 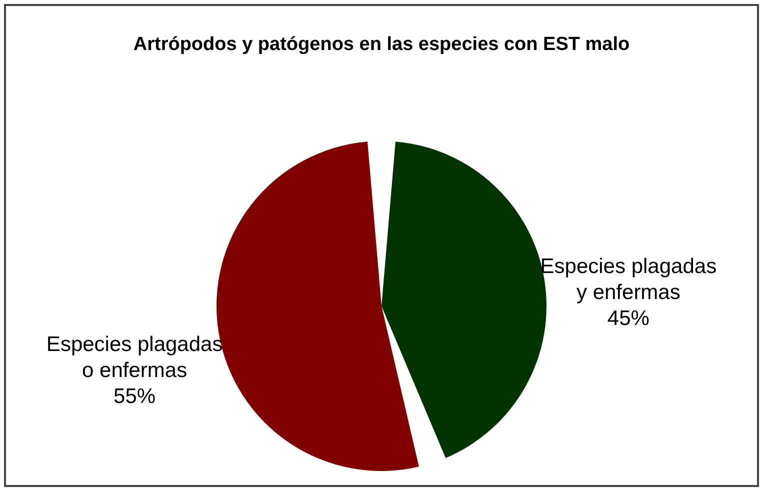 I want to click on slice-label: Especies plagadas y enfermas, so click(x=628, y=279).